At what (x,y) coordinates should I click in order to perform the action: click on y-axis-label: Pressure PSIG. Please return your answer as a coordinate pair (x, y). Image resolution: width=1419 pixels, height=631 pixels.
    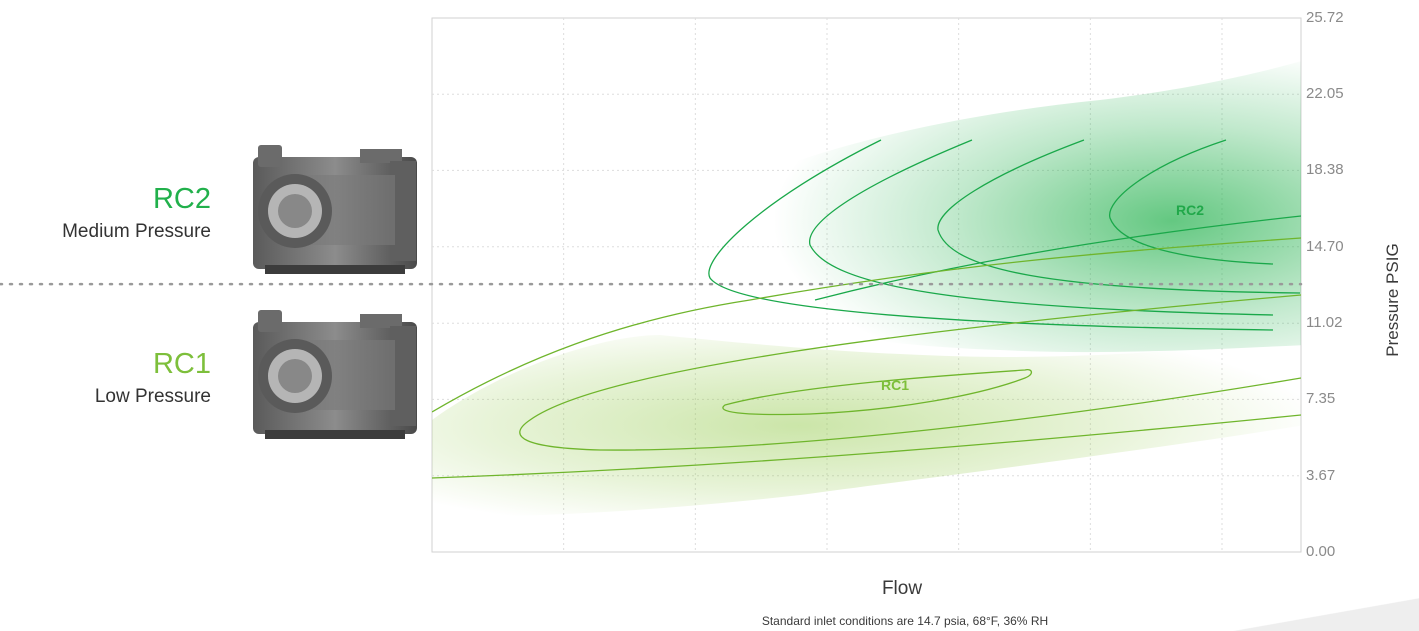
    Looking at the image, I should click on (1392, 300).